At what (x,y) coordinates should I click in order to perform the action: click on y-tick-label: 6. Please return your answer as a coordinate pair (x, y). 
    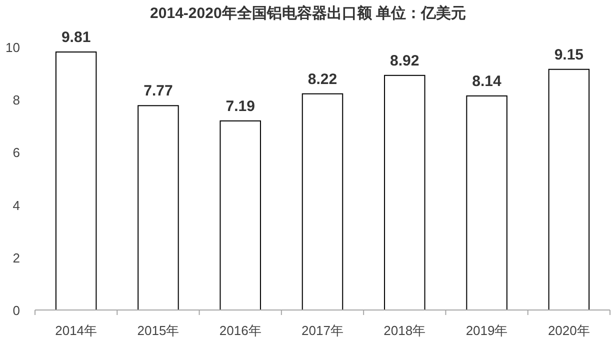
    Looking at the image, I should click on (16, 152).